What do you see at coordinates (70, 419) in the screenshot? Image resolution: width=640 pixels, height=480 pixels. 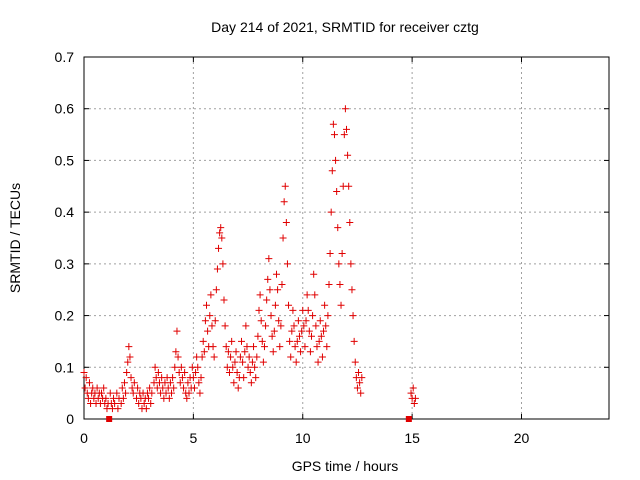 I see `y-tick-label: 0` at bounding box center [70, 419].